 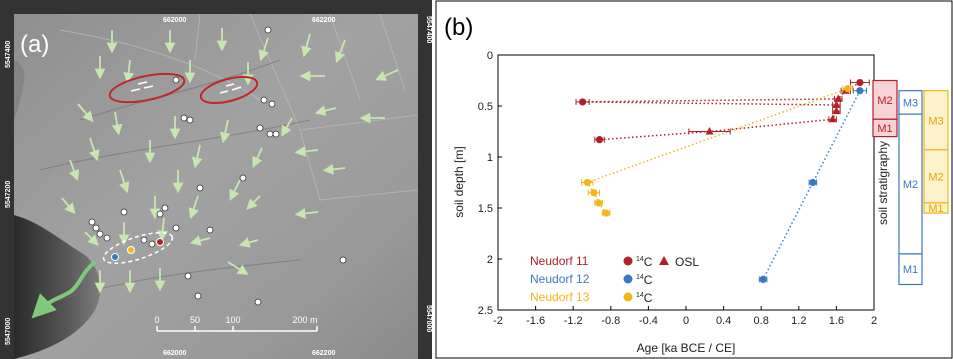 What do you see at coordinates (798, 321) in the screenshot?
I see `x-tick-label: 1.2` at bounding box center [798, 321].